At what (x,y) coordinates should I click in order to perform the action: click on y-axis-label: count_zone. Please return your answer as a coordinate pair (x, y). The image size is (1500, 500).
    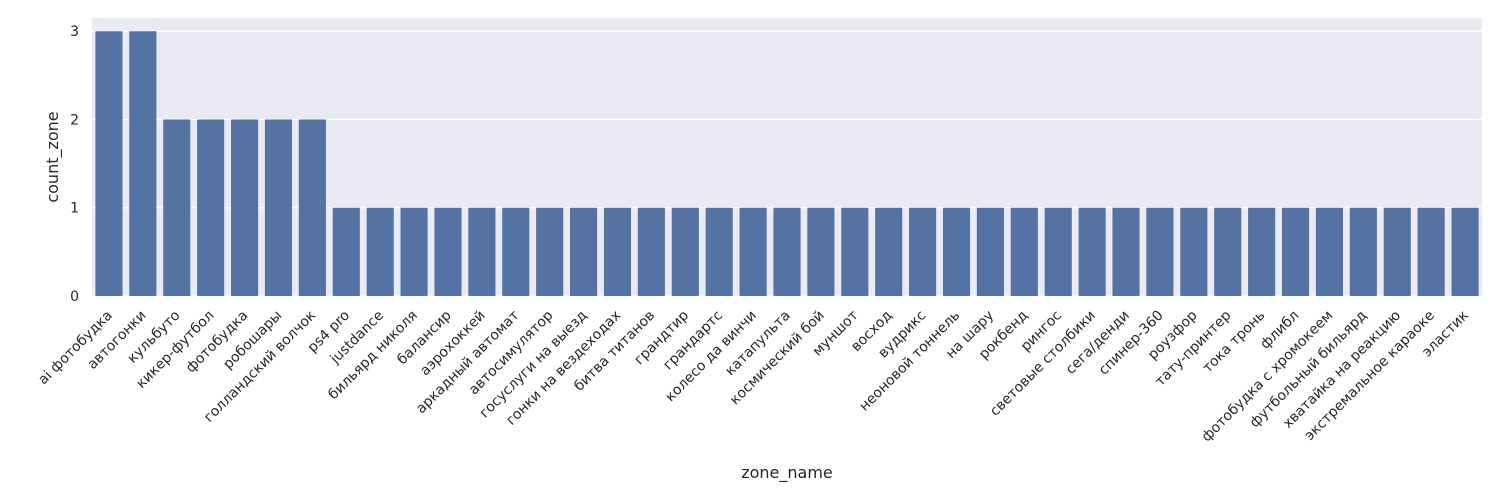
    Looking at the image, I should click on (53, 156).